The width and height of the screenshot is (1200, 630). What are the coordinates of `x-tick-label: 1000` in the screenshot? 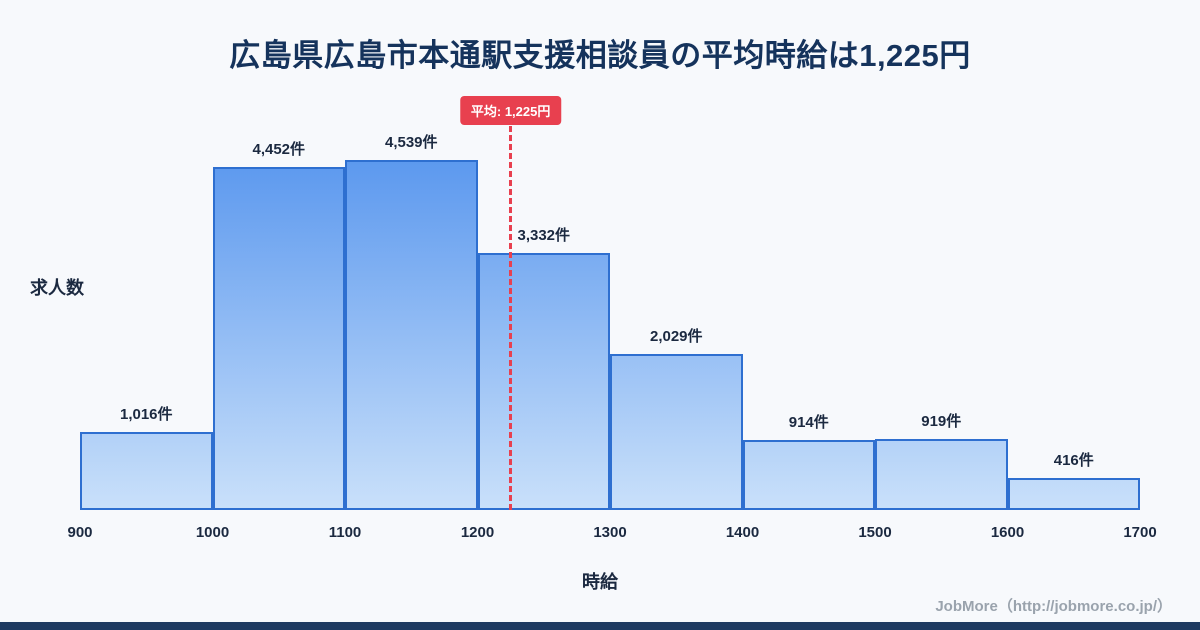 It's located at (212, 532).